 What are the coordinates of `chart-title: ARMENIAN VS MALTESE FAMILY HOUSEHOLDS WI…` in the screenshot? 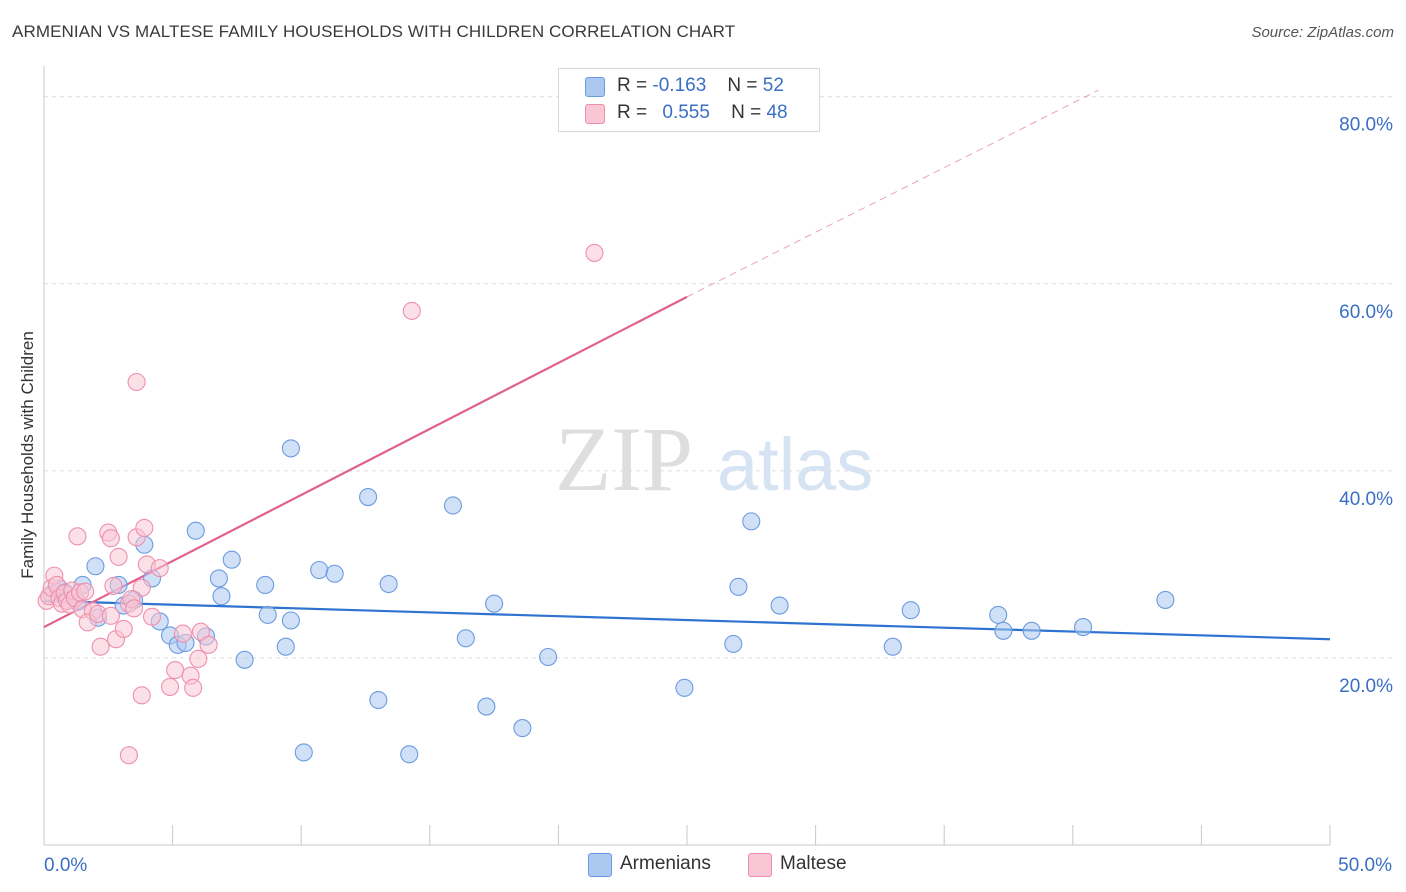 It's located at (374, 31).